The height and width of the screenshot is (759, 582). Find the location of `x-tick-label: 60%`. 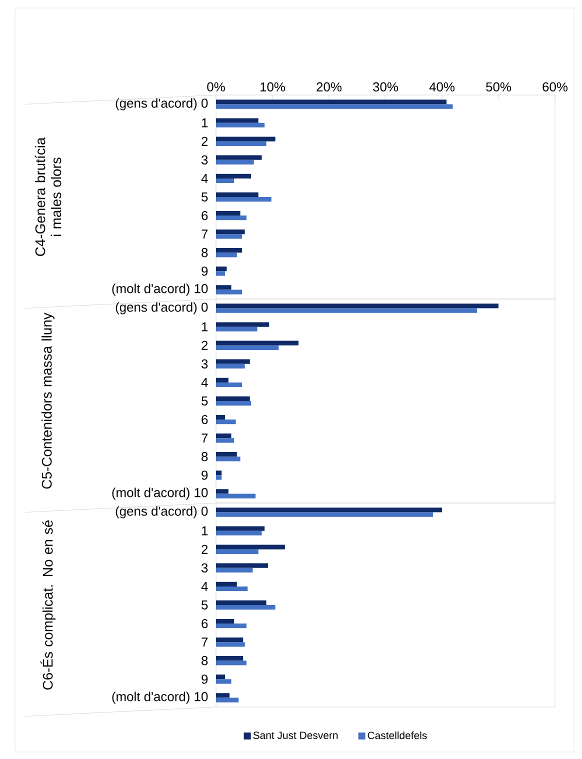

x-tick-label: 60% is located at coordinates (555, 87).